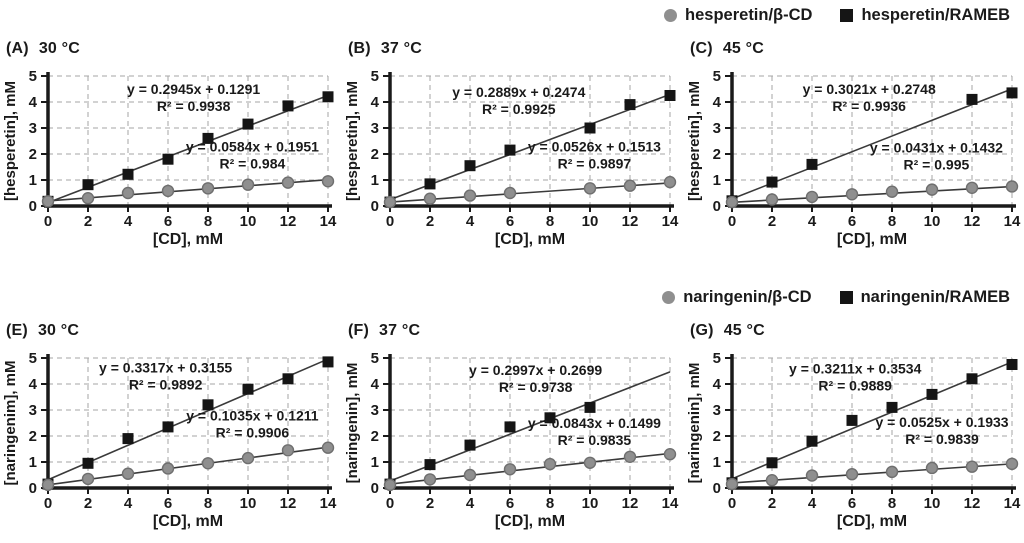  What do you see at coordinates (872, 473) in the screenshot?
I see `trendline-bcd` at bounding box center [872, 473].